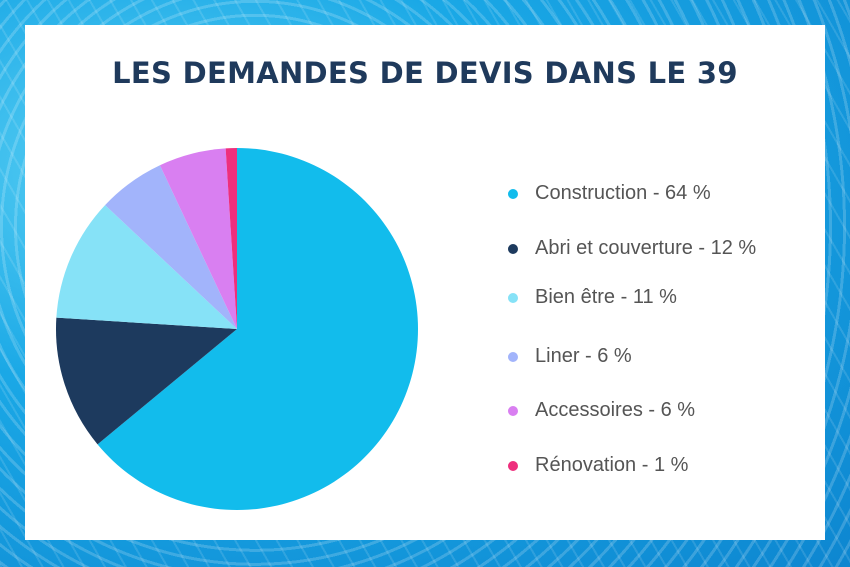  Describe the element at coordinates (615, 410) in the screenshot. I see `legend-label: Accessoires - 6 %` at that location.